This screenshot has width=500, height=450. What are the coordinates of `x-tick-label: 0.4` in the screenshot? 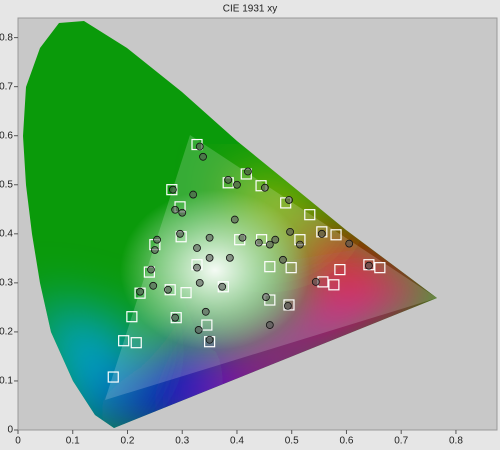 It's located at (237, 441).